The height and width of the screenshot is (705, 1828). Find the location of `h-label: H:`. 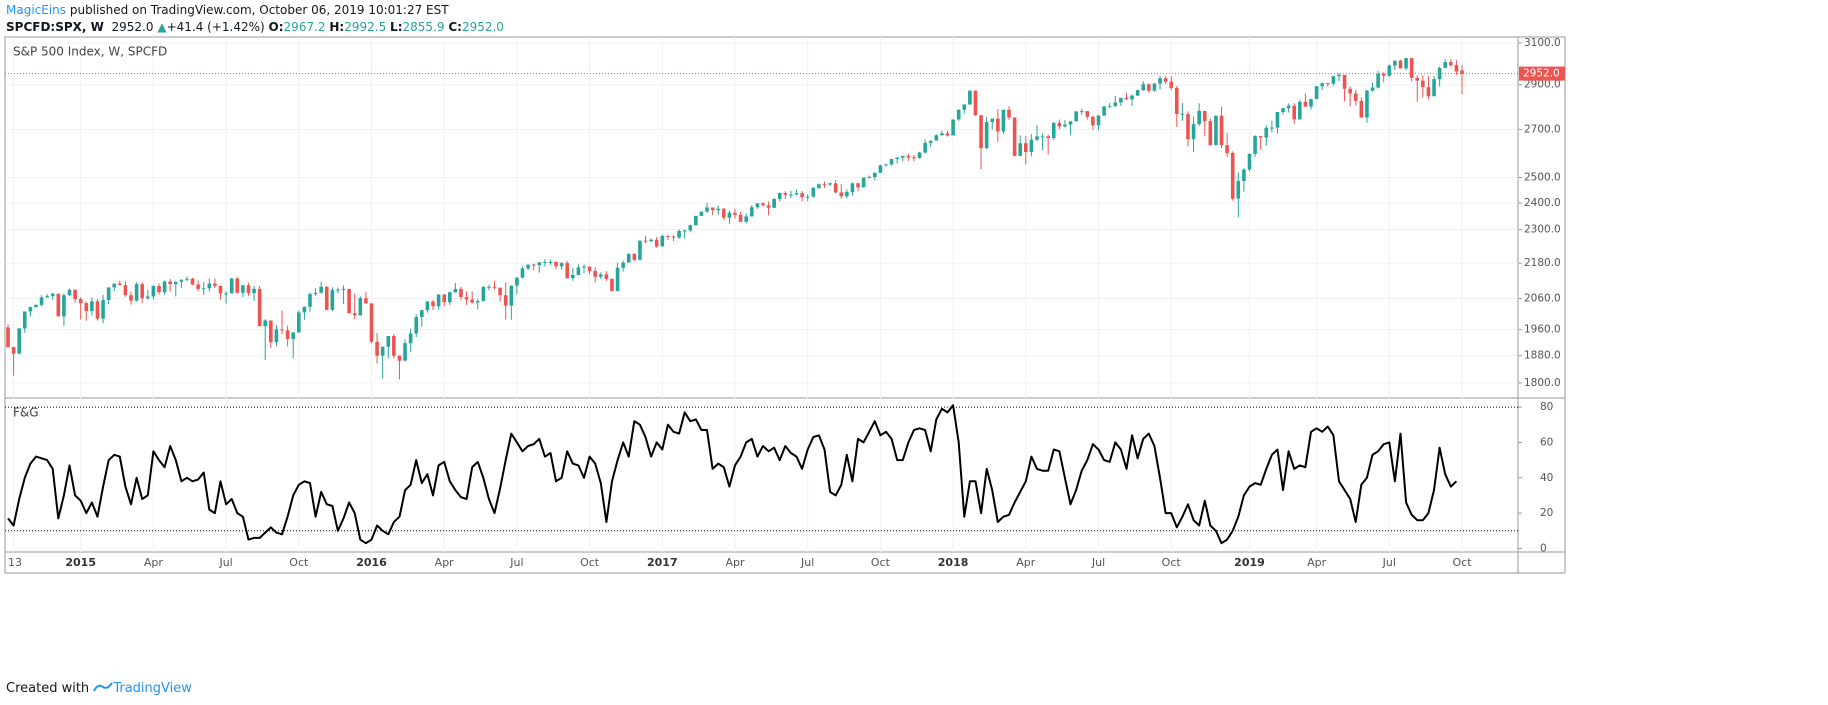

h-label: H: is located at coordinates (337, 27).